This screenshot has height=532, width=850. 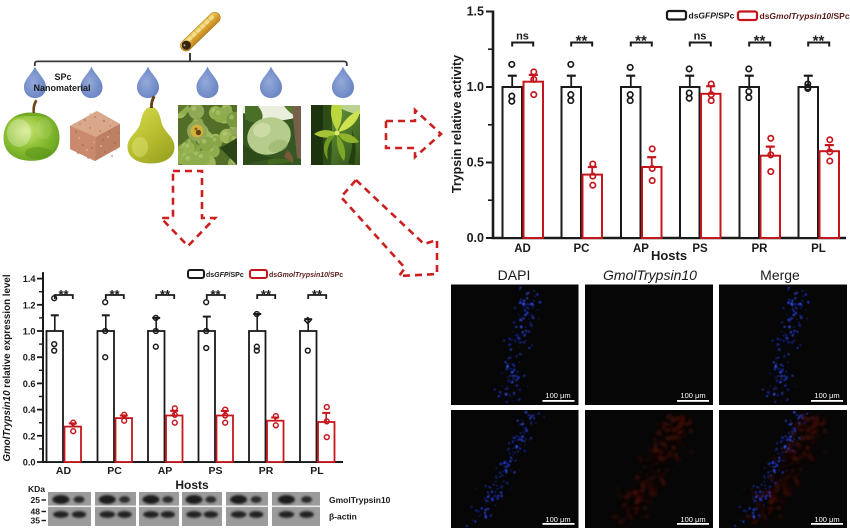 I want to click on svg-text: SPc, so click(x=62, y=77).